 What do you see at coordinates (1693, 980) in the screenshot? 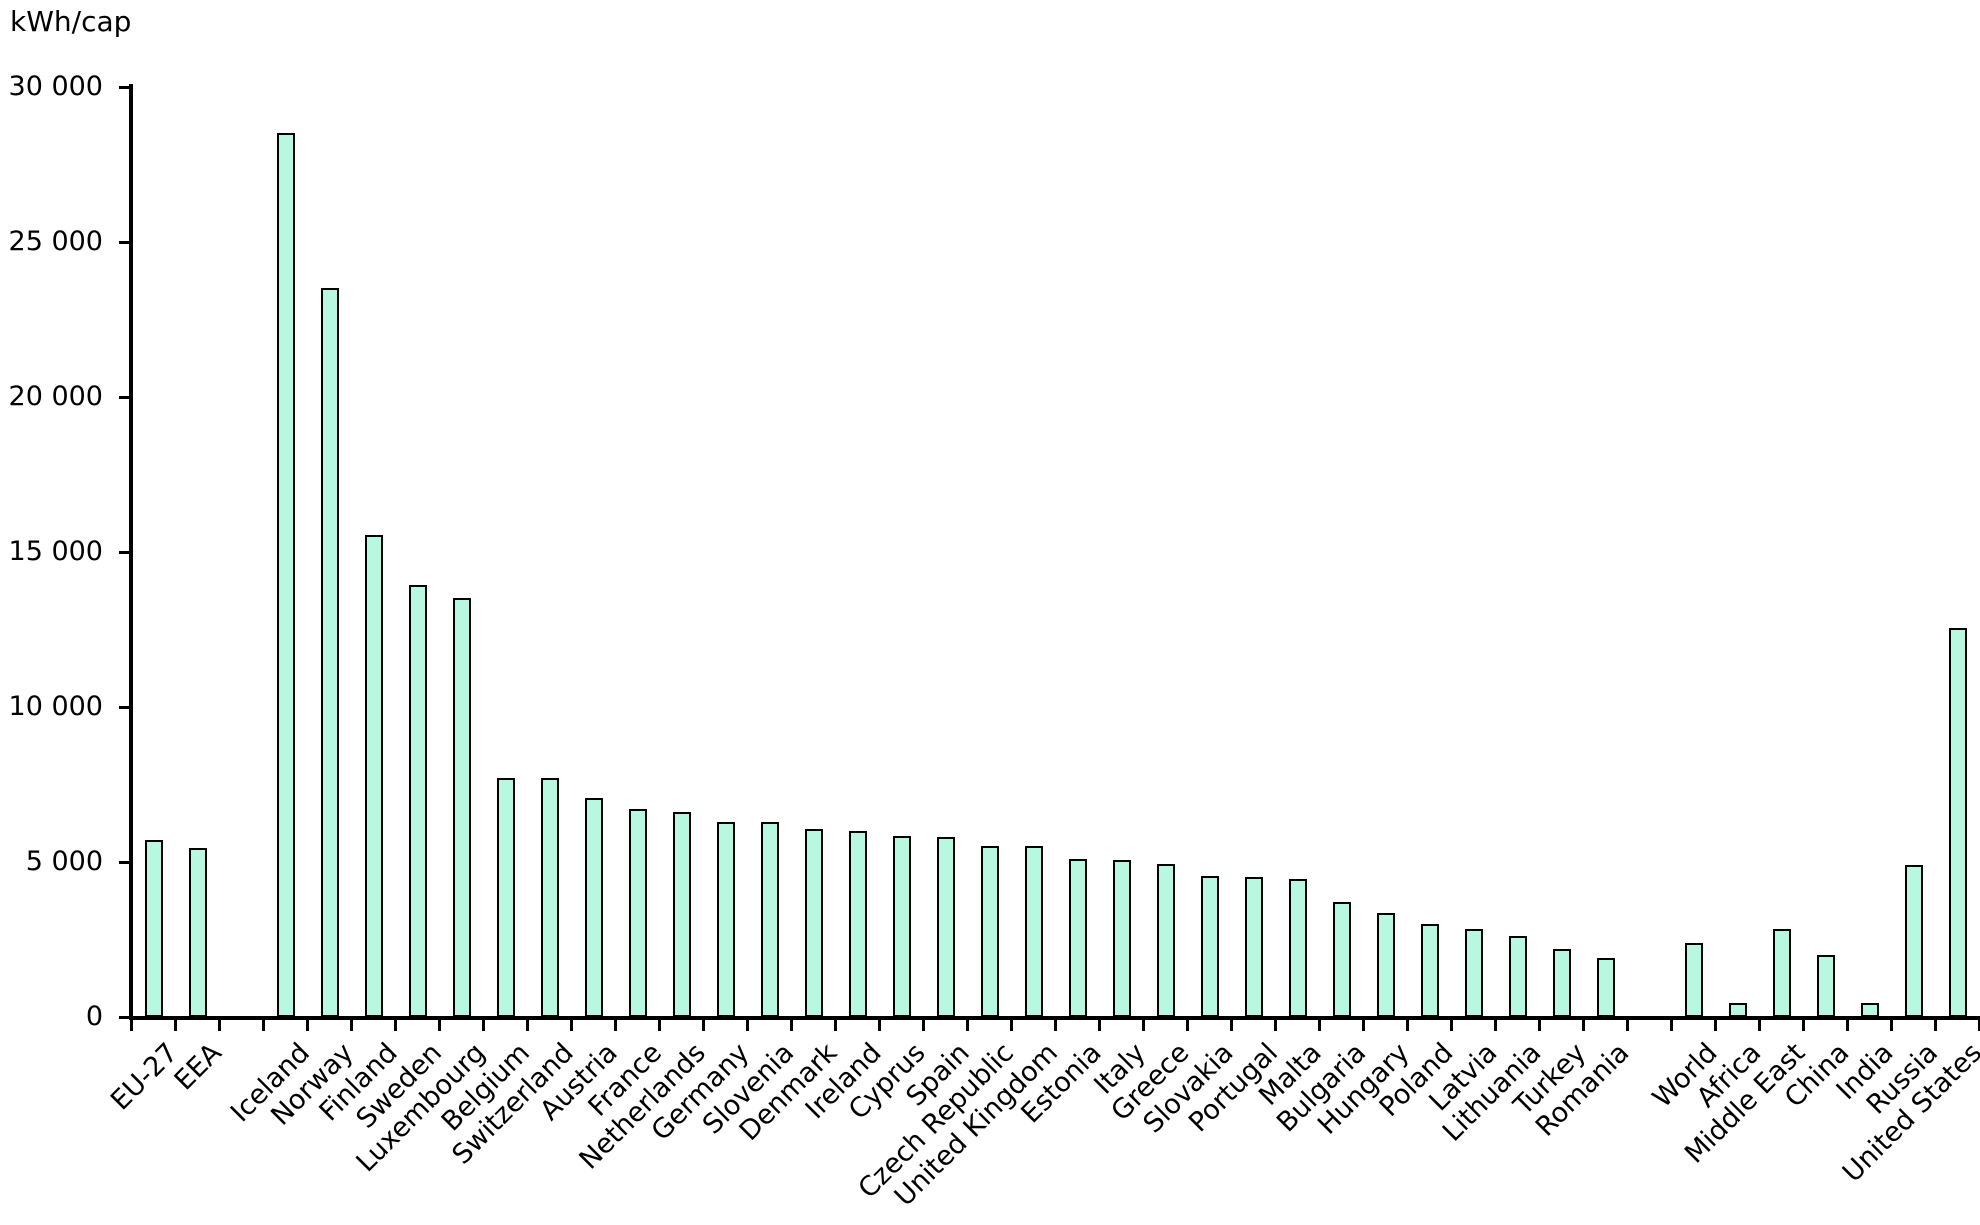
I see `bar-world` at bounding box center [1693, 980].